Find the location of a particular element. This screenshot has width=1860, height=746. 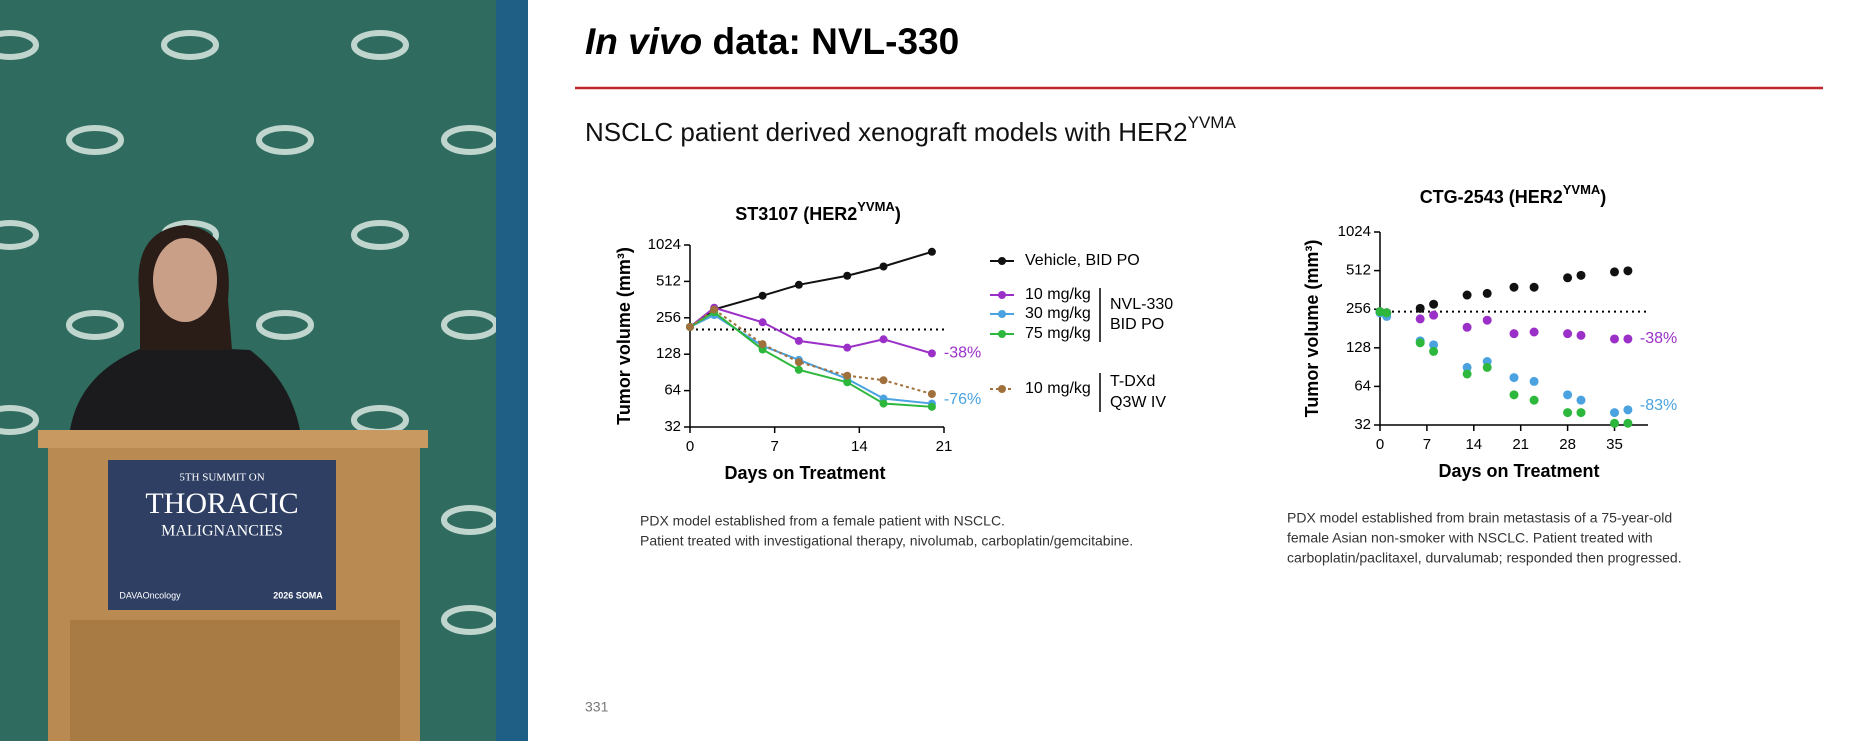

legend-note: NVL-330 is located at coordinates (1141, 304).